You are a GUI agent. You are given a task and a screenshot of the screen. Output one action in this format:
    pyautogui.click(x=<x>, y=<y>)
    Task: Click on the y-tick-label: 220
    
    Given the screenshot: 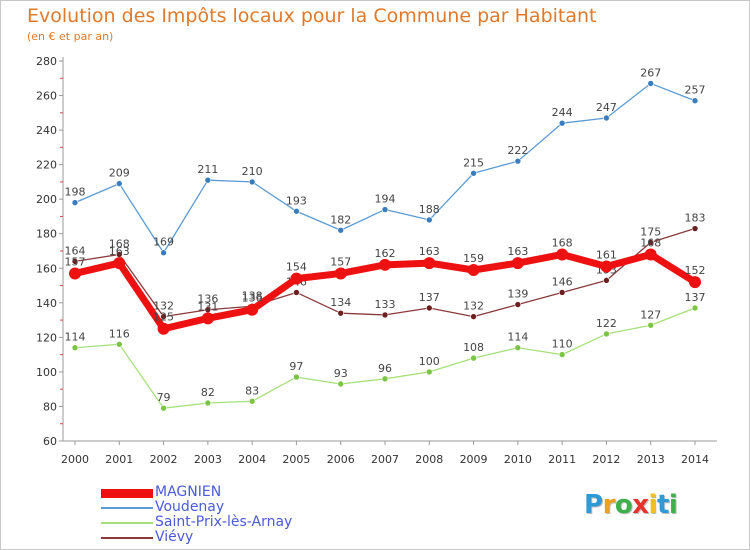 What is the action you would take?
    pyautogui.click(x=46, y=165)
    